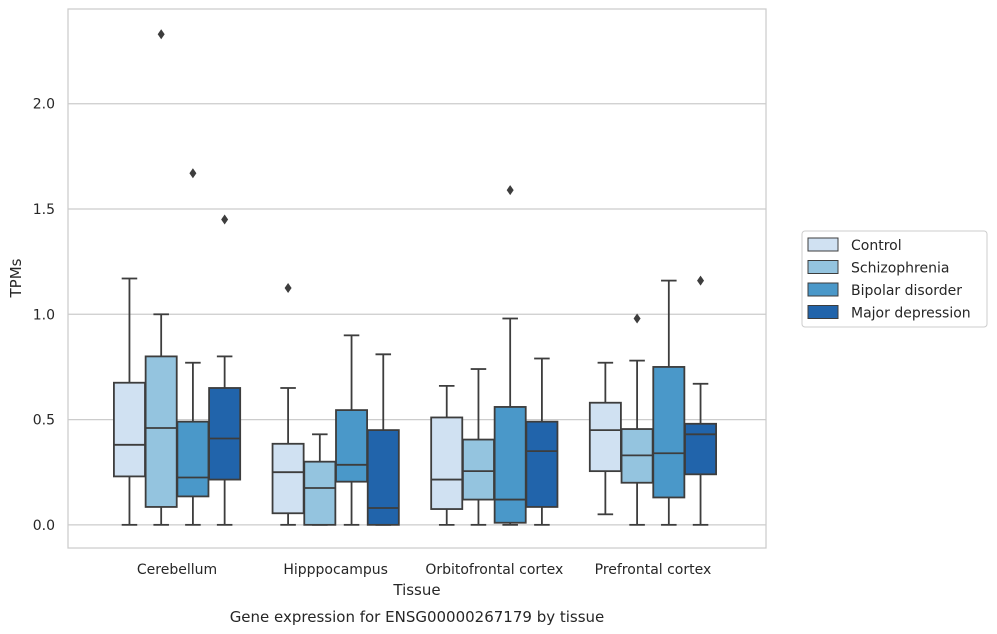 The image size is (997, 634). Describe the element at coordinates (416, 590) in the screenshot. I see `x-axis-label: Tissue` at that location.